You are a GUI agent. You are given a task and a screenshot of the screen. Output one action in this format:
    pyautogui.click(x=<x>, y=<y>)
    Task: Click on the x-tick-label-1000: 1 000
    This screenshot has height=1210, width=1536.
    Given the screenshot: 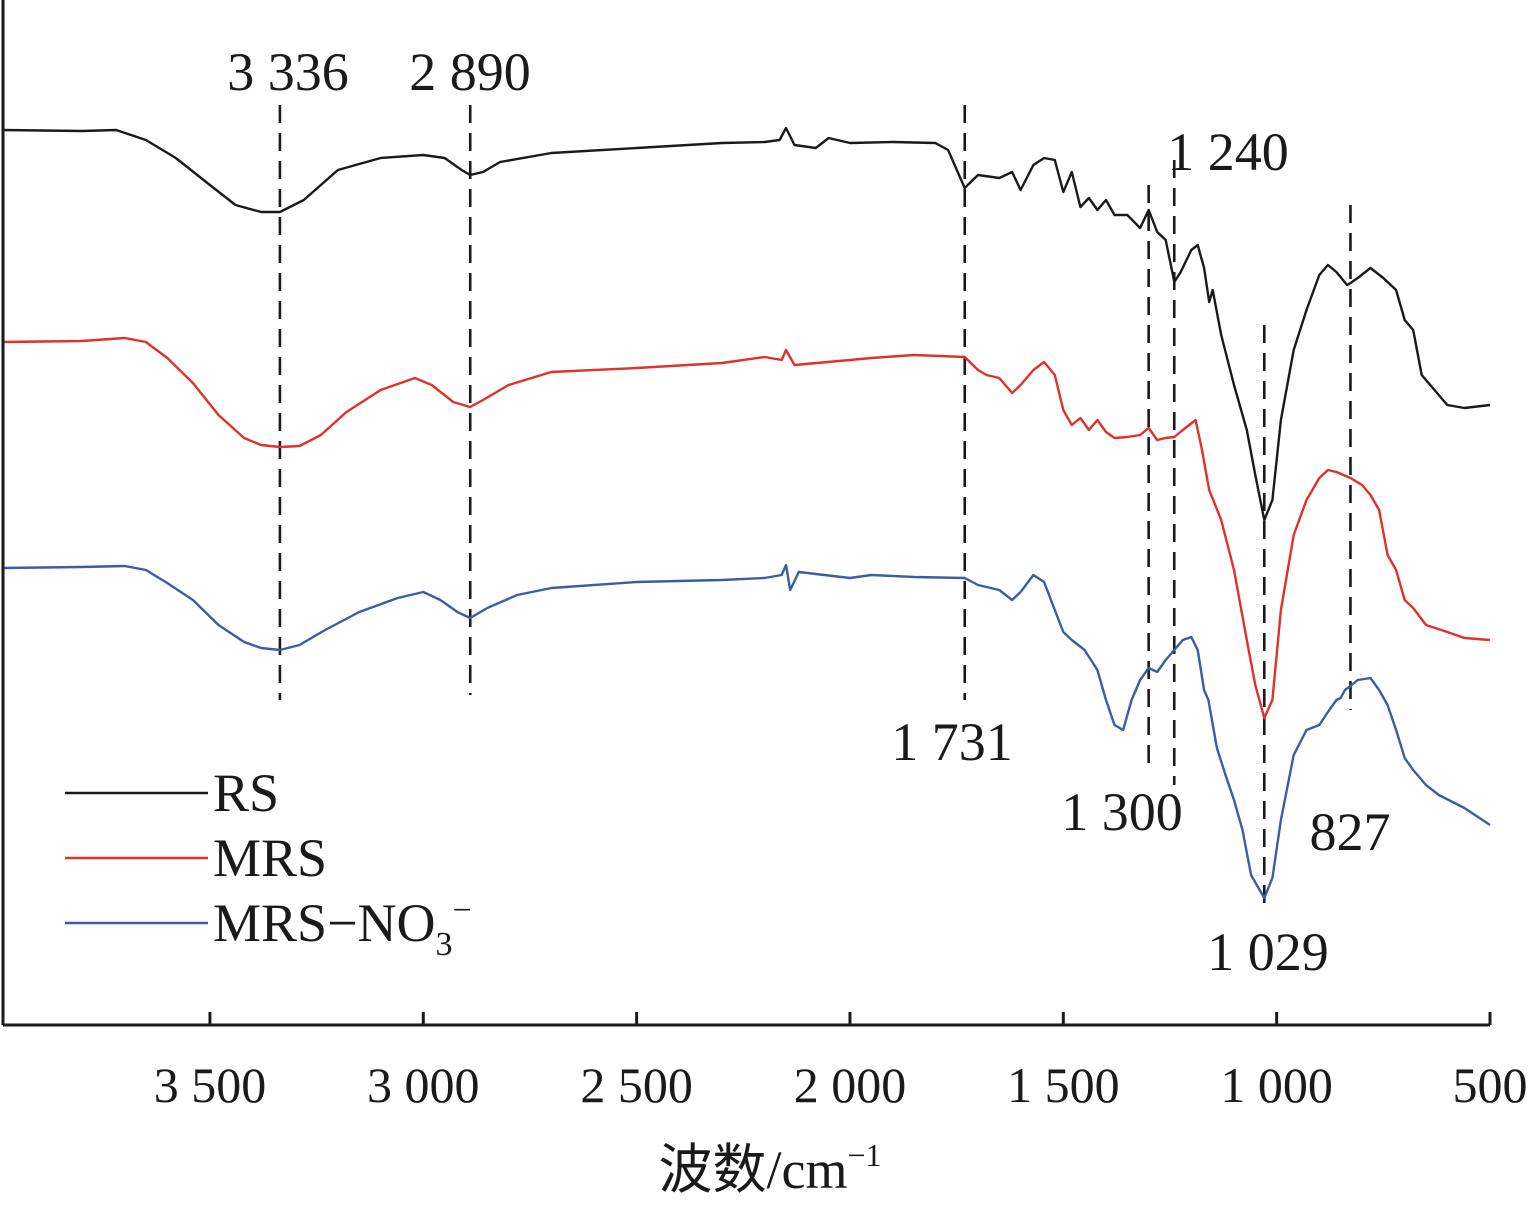 What is the action you would take?
    pyautogui.click(x=1276, y=1085)
    